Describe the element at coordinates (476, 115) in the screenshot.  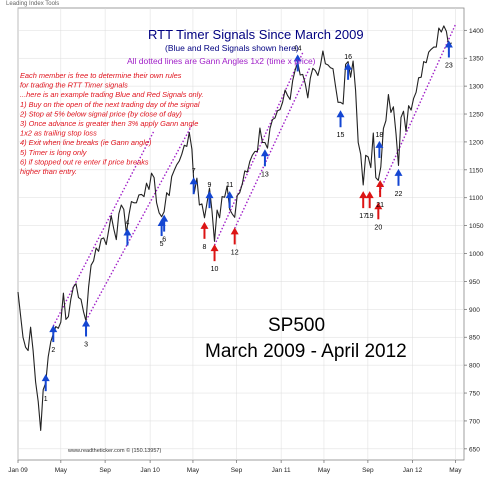
I see `y-tick-label: 1250` at that location.